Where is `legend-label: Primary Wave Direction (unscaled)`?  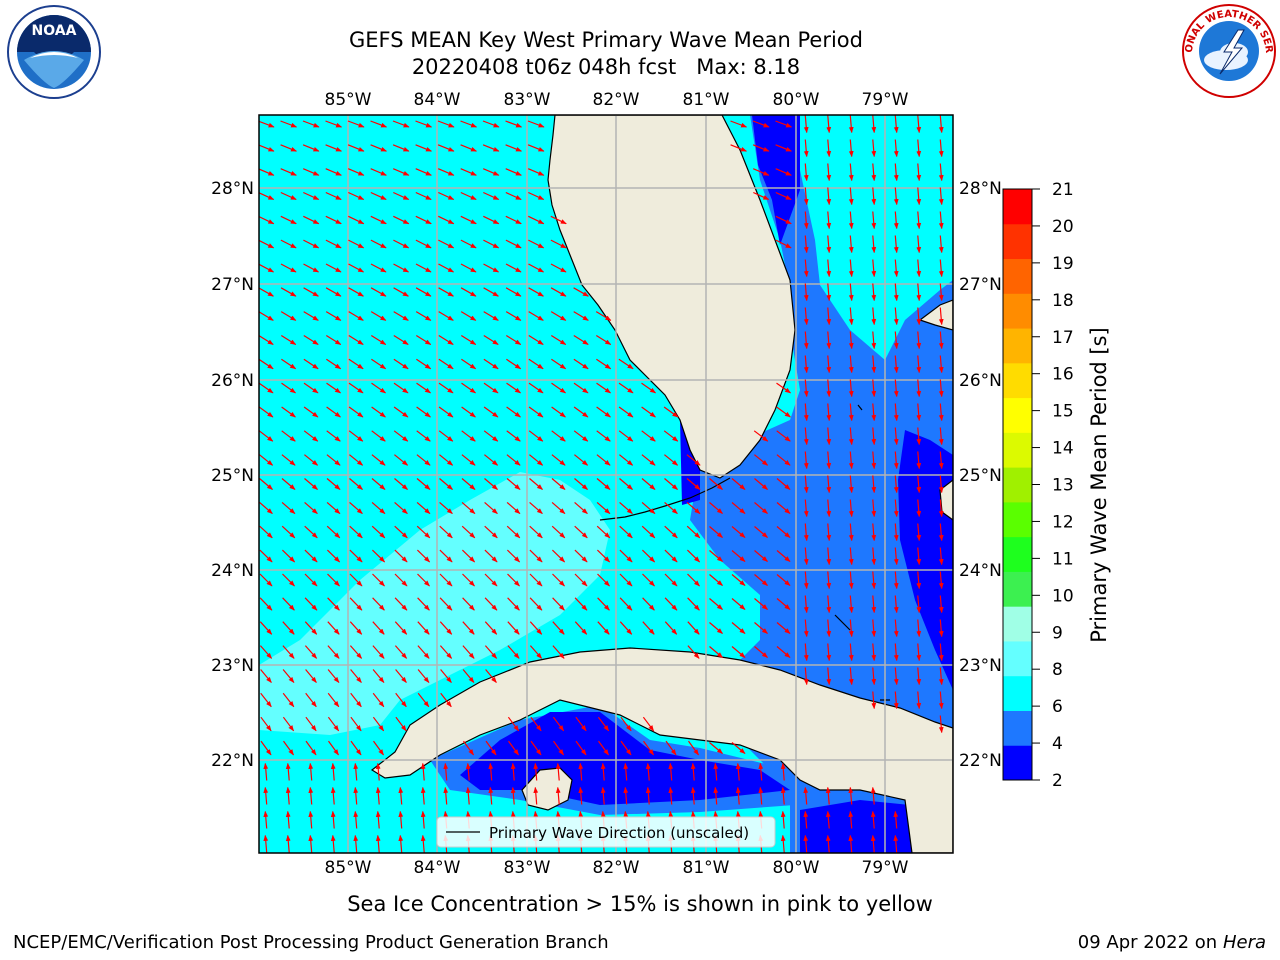 legend-label: Primary Wave Direction (unscaled) is located at coordinates (619, 833).